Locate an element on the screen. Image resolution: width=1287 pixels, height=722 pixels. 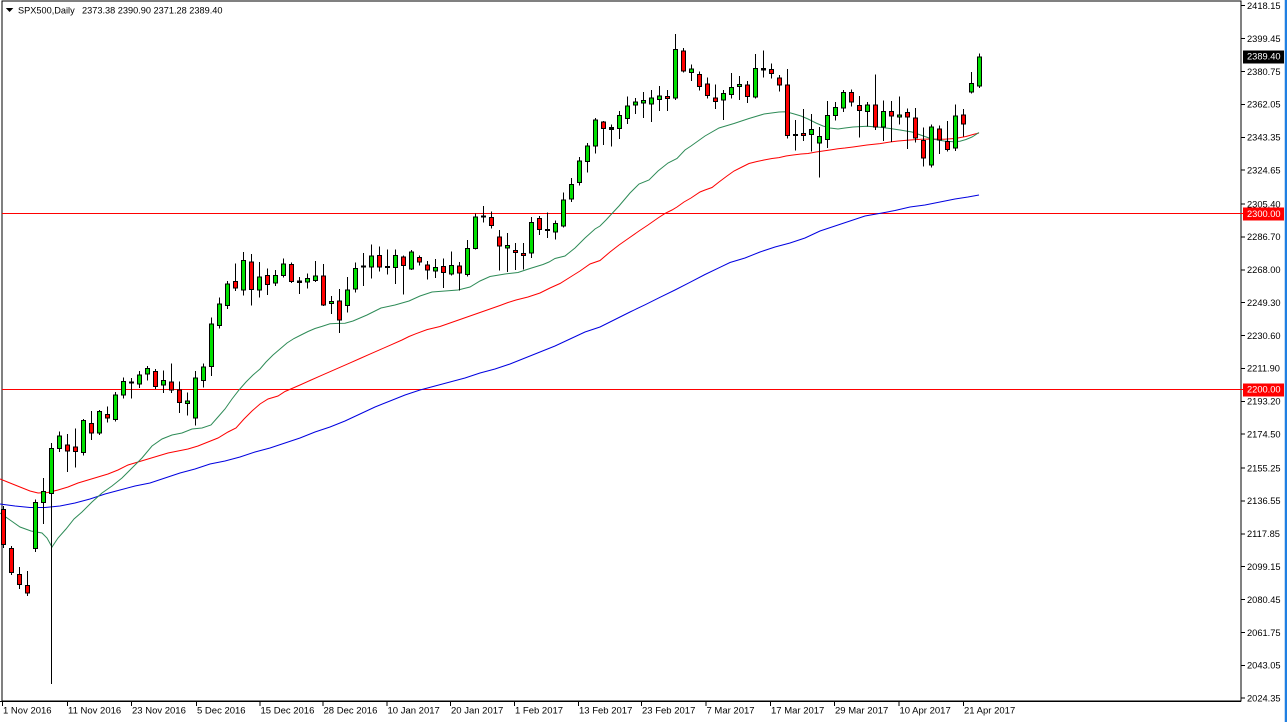
svg-text: 2043.05 is located at coordinates (1264, 666).